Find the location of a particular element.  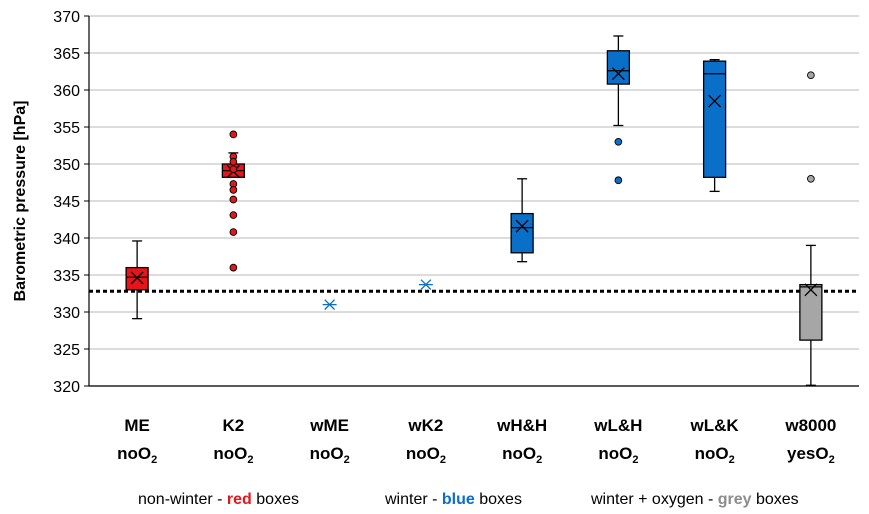

category-label-k2: K2 is located at coordinates (234, 425).